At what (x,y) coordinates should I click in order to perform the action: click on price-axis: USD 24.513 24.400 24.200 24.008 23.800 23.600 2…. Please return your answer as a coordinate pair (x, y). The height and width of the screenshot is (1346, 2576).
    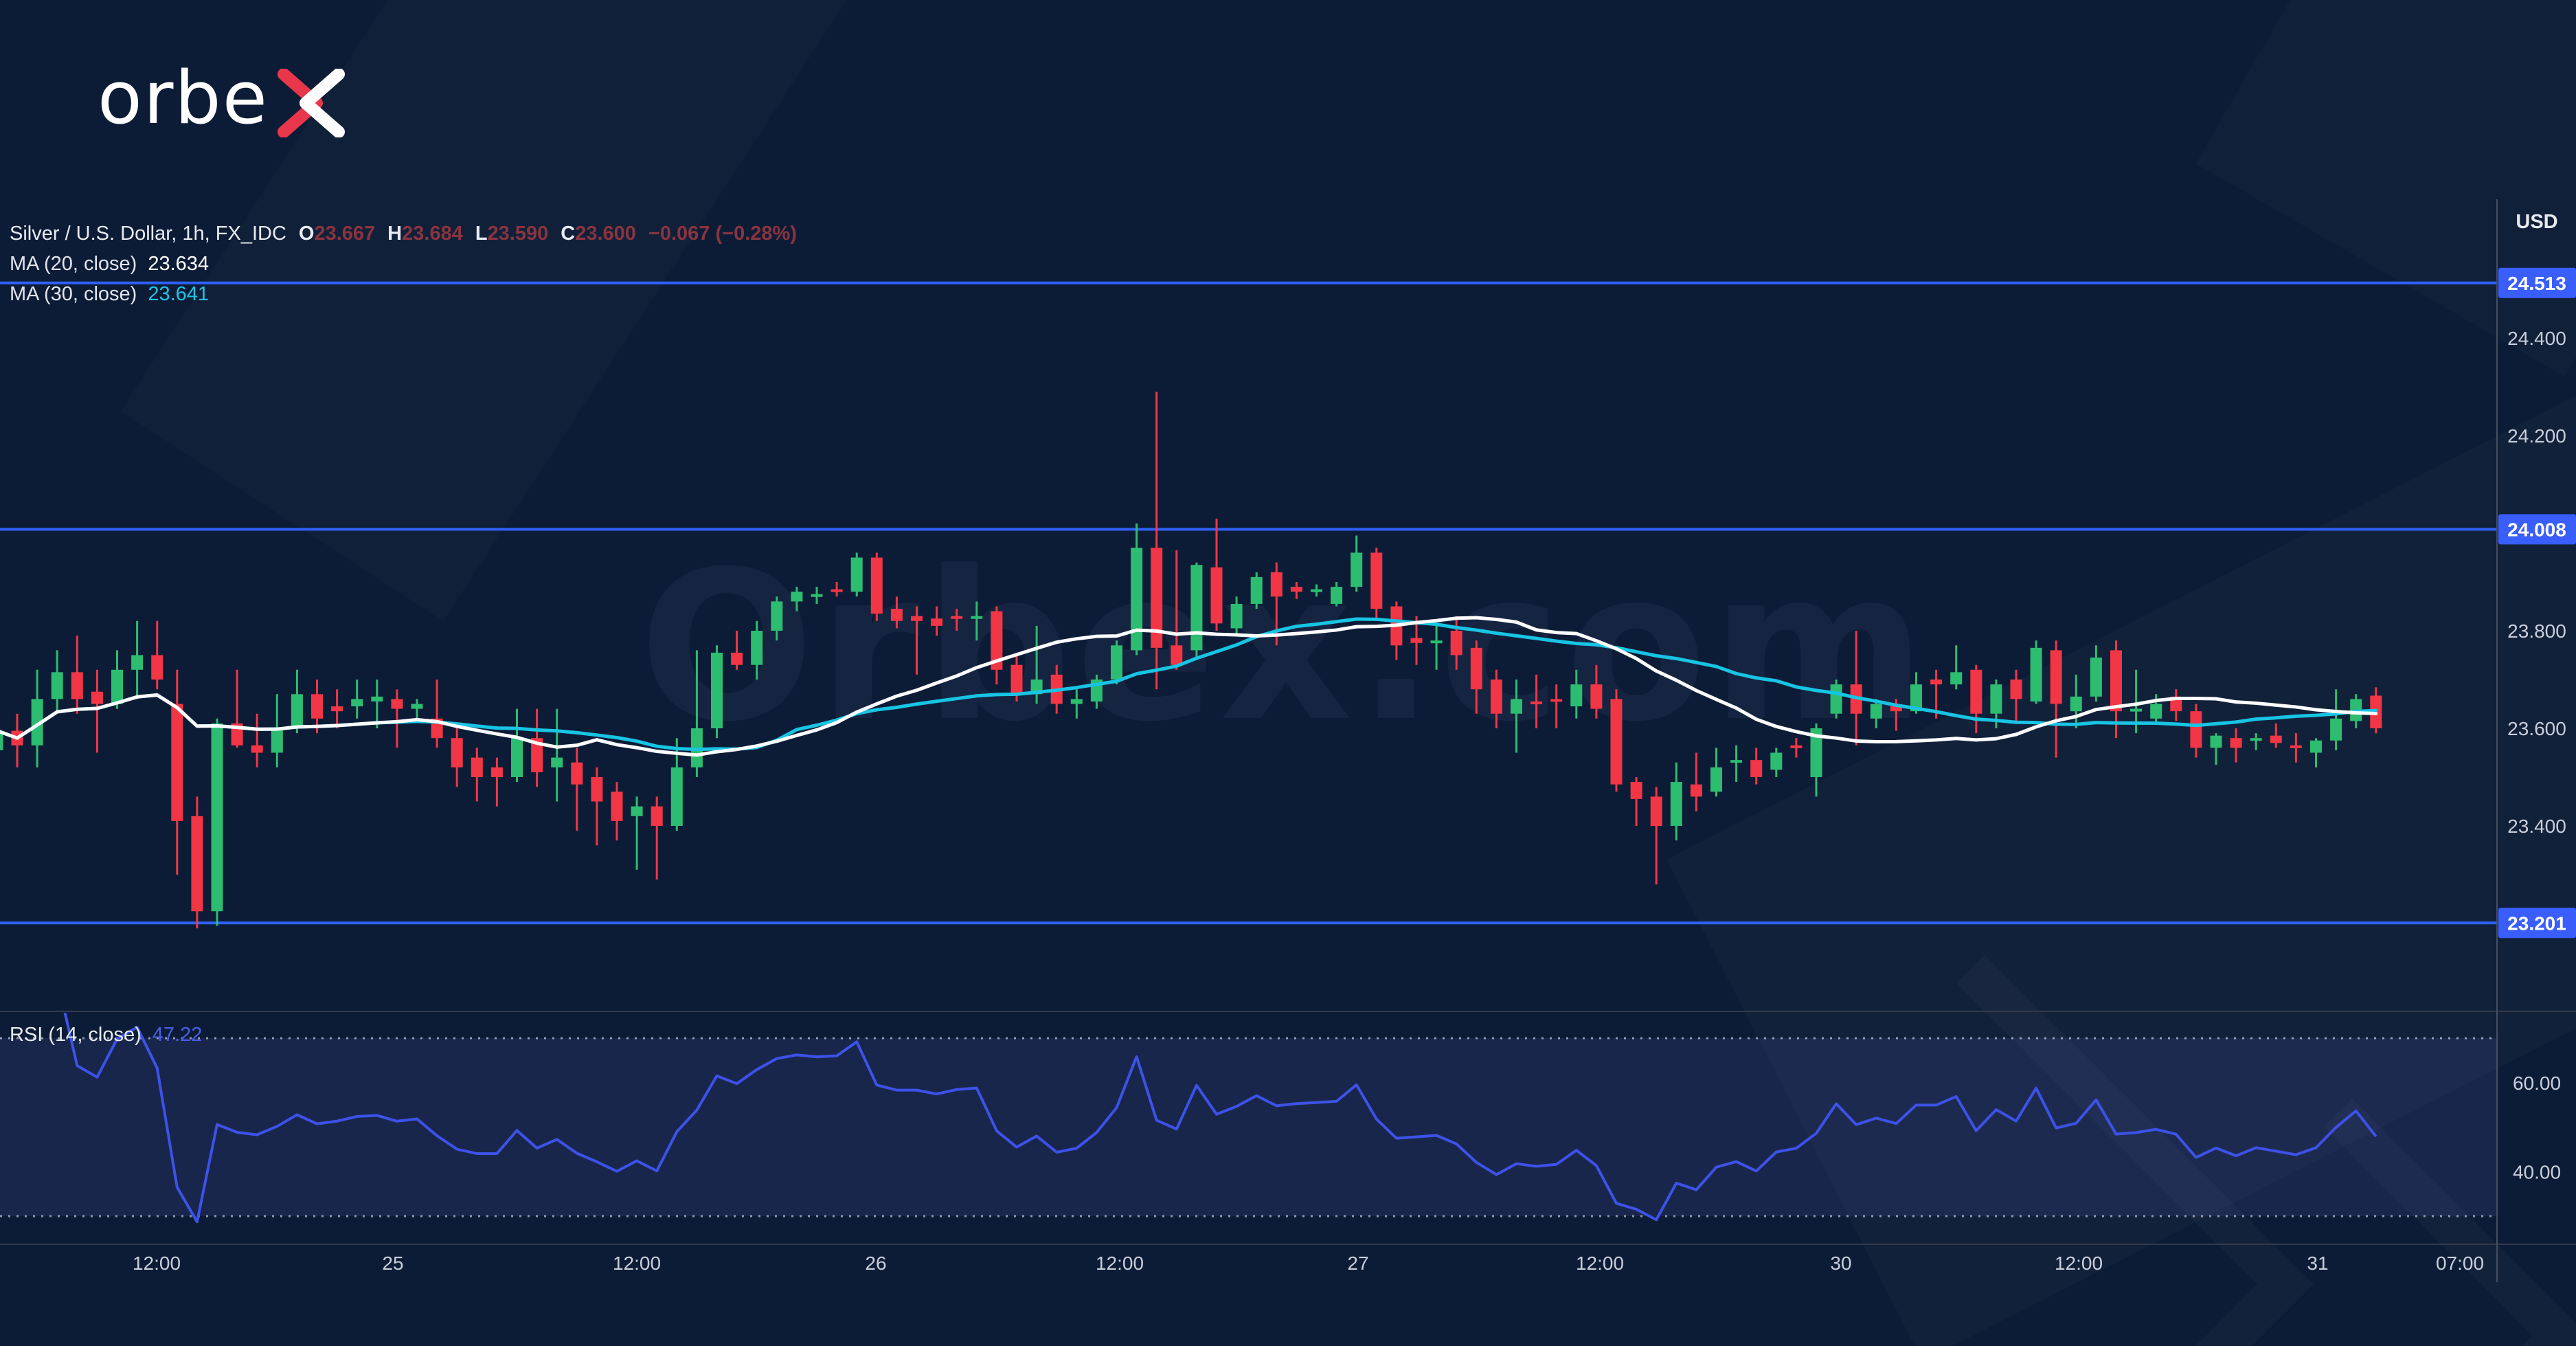
    Looking at the image, I should click on (2537, 696).